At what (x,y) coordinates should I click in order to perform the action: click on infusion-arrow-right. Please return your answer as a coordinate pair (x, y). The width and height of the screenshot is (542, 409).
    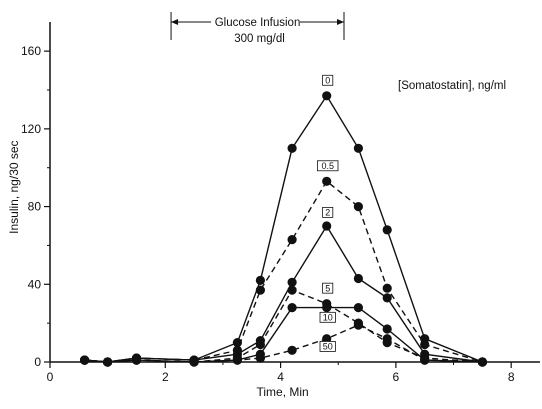
    Looking at the image, I should click on (340, 22).